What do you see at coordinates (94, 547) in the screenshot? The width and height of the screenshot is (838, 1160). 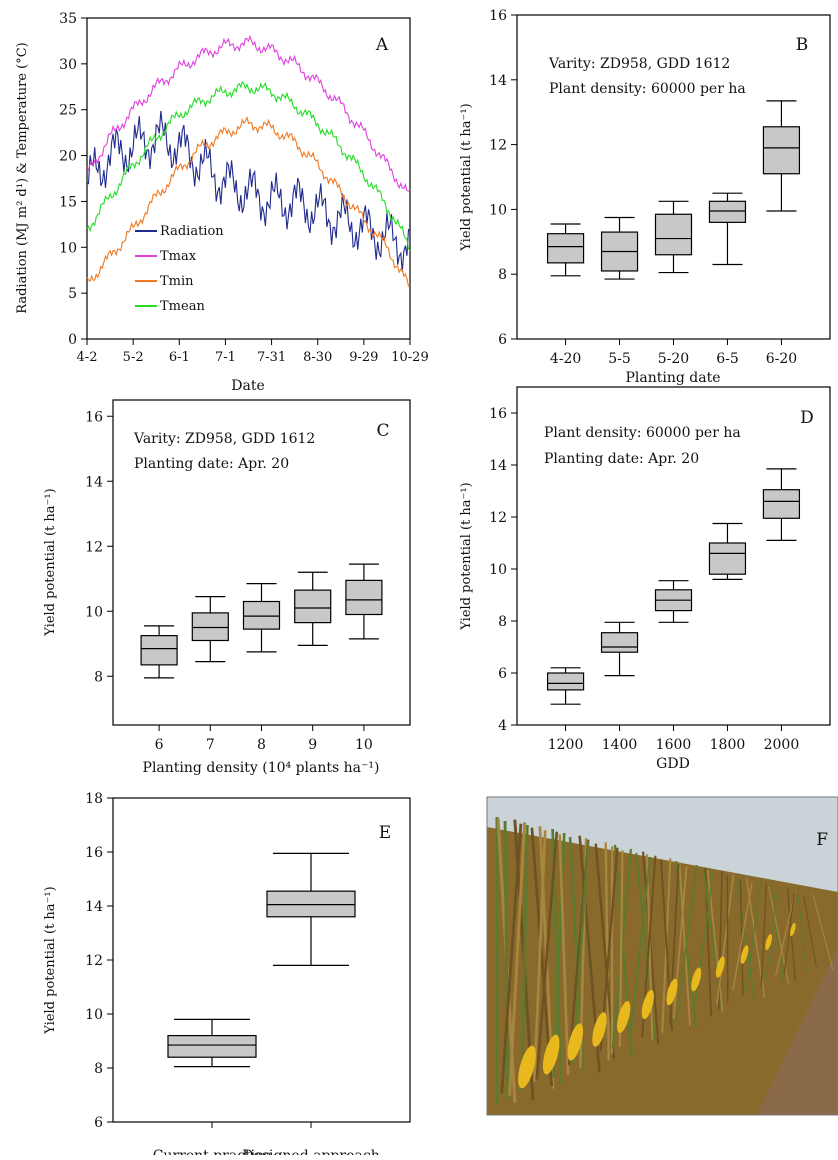 I see `panel-c-ytick-label: 12` at bounding box center [94, 547].